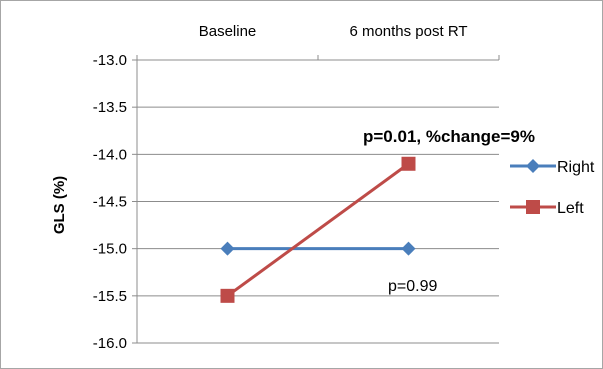 The height and width of the screenshot is (369, 603). Describe the element at coordinates (576, 167) in the screenshot. I see `legend-label-right: Right` at that location.